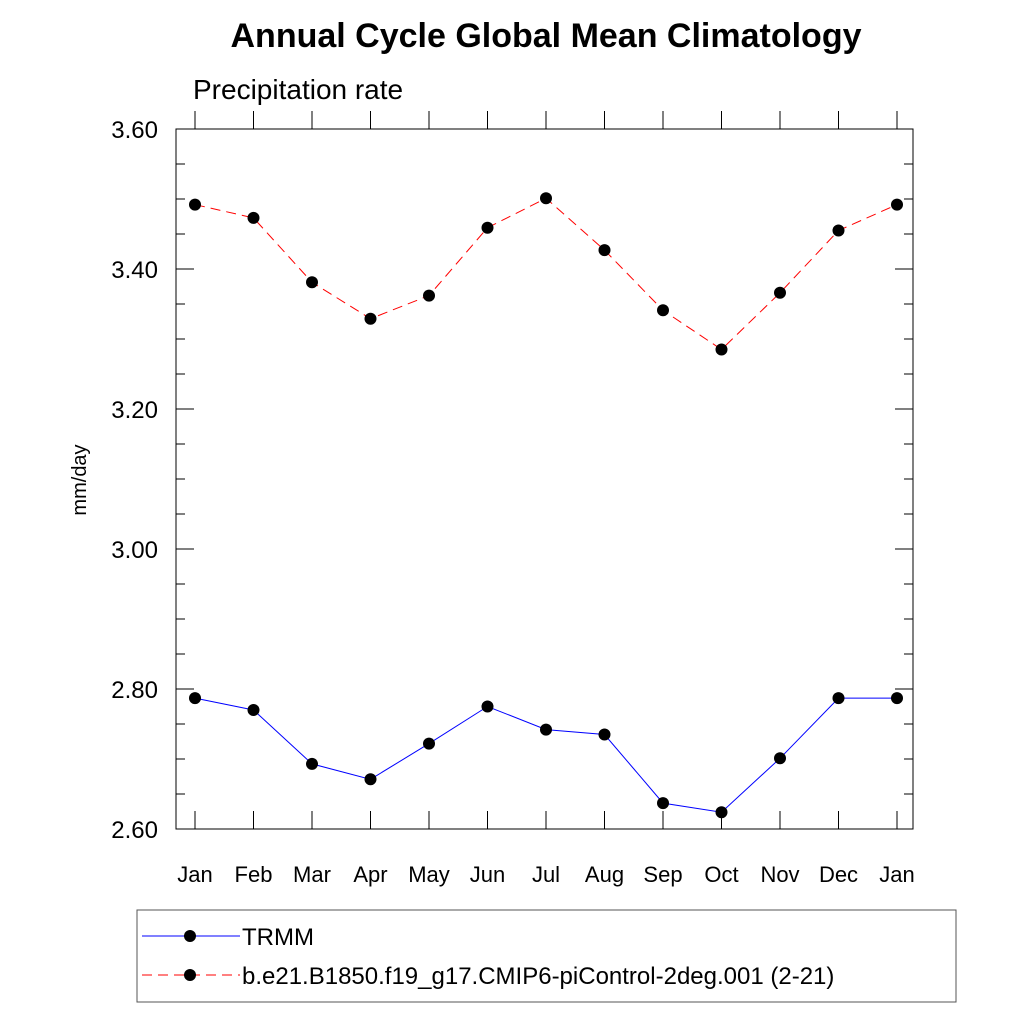 The height and width of the screenshot is (1024, 1024). I want to click on x-tick-label: Nov, so click(779, 874).